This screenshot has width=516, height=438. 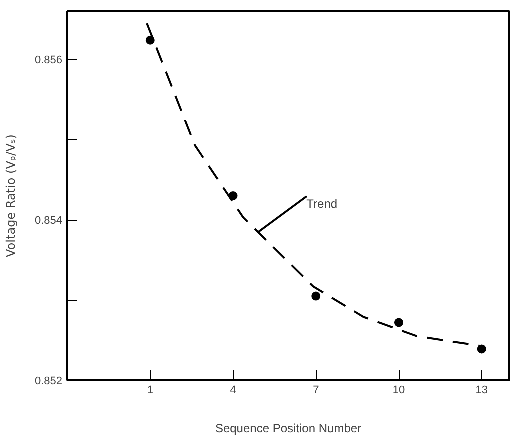 I want to click on x-axis-title: Sequence Position Number, so click(x=288, y=429).